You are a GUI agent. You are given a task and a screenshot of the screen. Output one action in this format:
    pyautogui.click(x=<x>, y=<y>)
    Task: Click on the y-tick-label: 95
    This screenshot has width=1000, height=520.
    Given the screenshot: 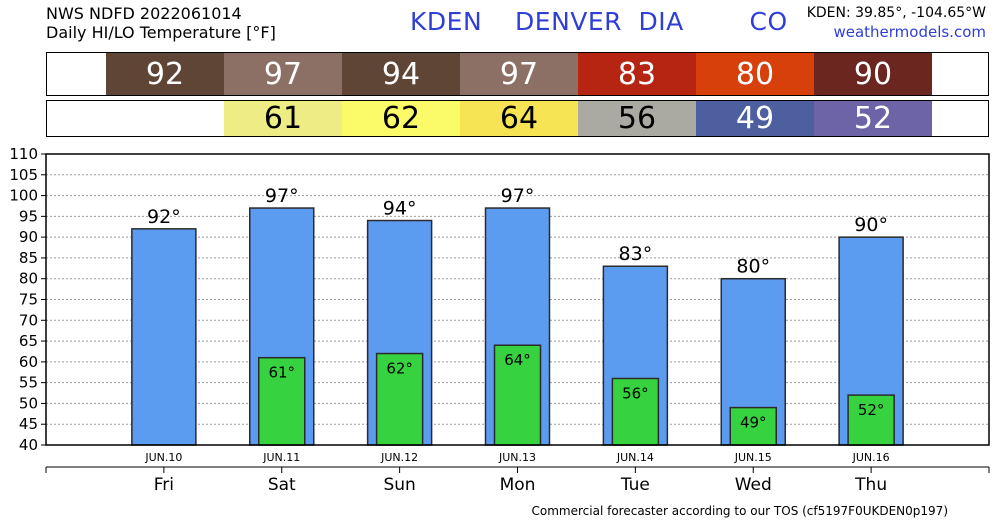 What is the action you would take?
    pyautogui.click(x=28, y=216)
    